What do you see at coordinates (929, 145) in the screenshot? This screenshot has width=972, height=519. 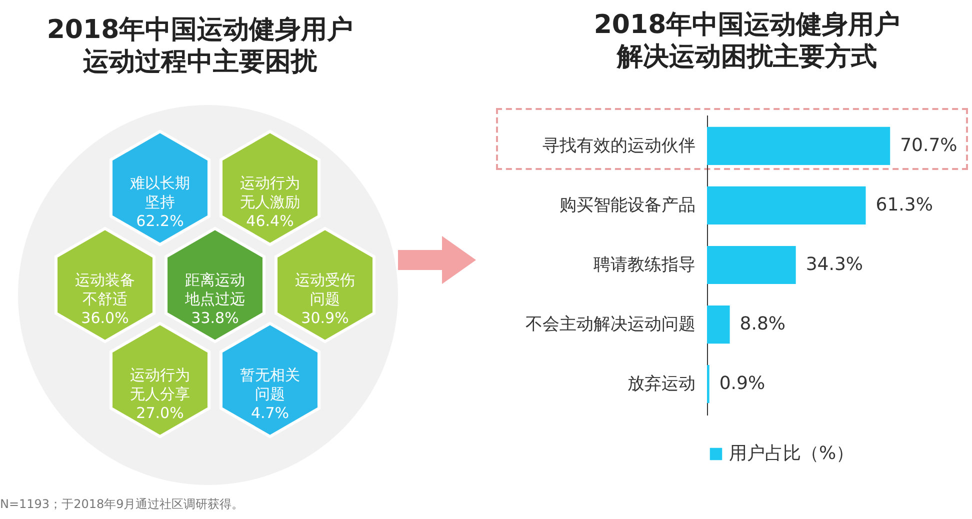 I see `data-label: 70.7%` at bounding box center [929, 145].